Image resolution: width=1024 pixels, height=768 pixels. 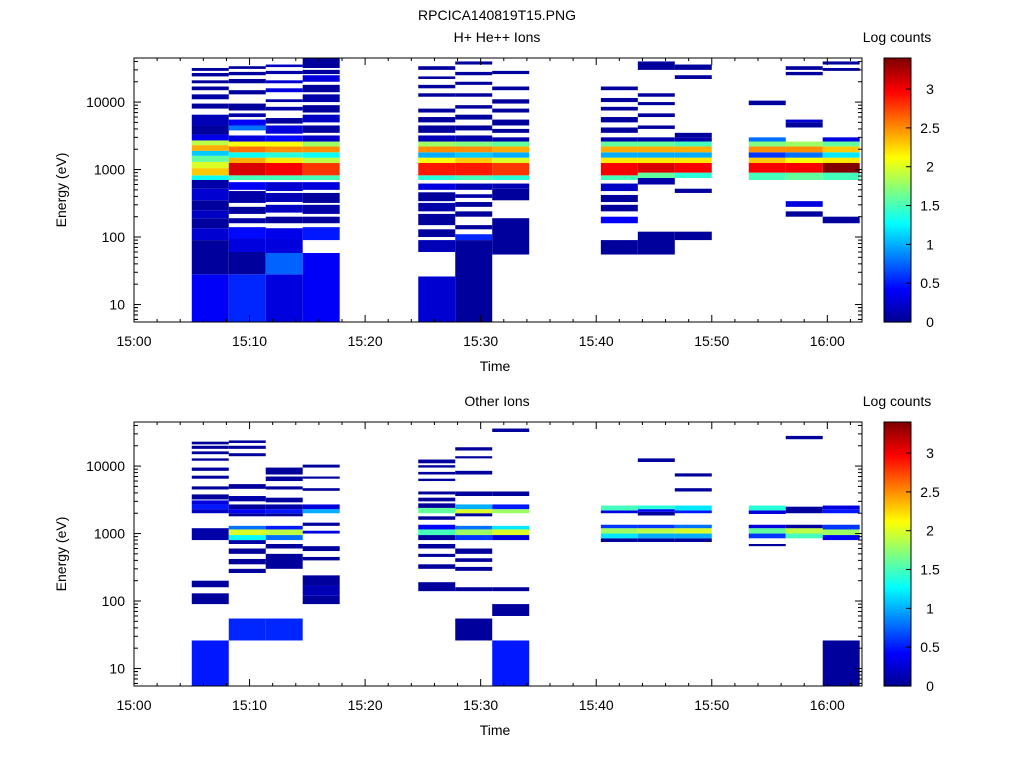 I want to click on y-axis-label: Energy (eV), so click(x=61, y=190).